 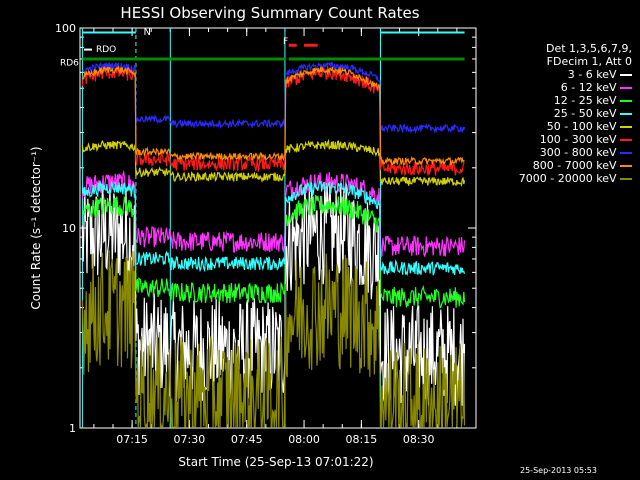 What do you see at coordinates (558, 470) in the screenshot?
I see `timestamp: 25-Sep-2013 05:53` at bounding box center [558, 470].